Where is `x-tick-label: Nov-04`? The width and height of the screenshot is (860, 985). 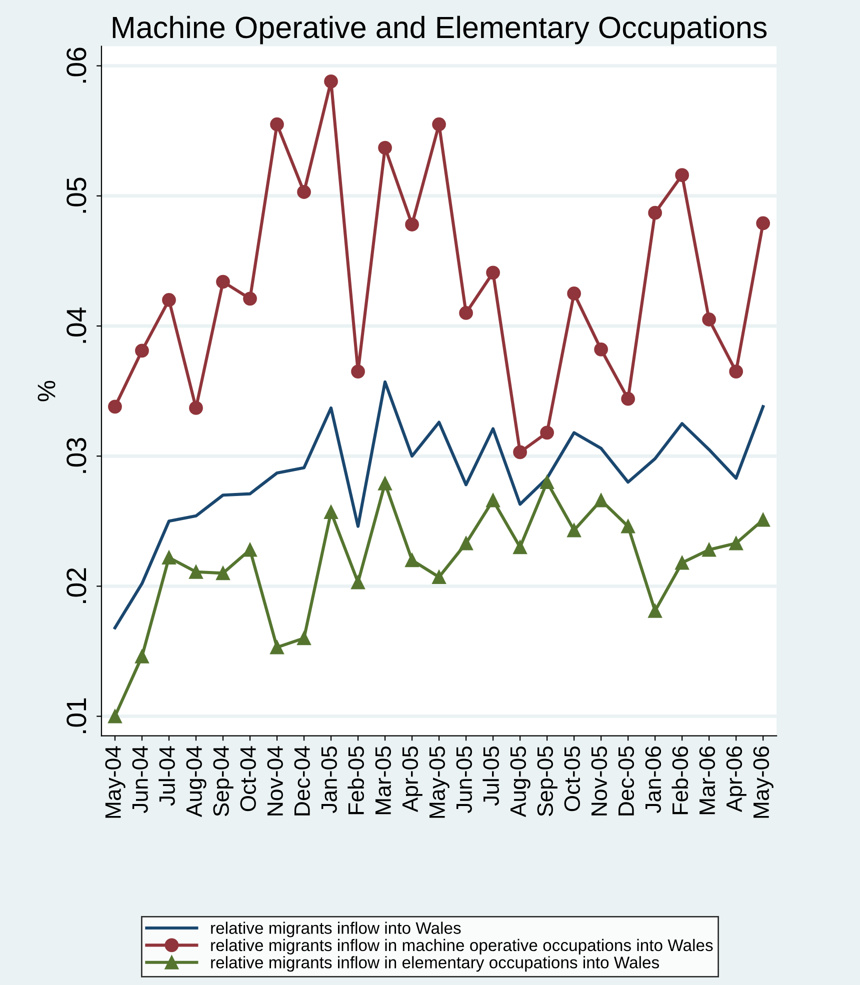
x-tick-label: Nov-04 is located at coordinates (275, 781).